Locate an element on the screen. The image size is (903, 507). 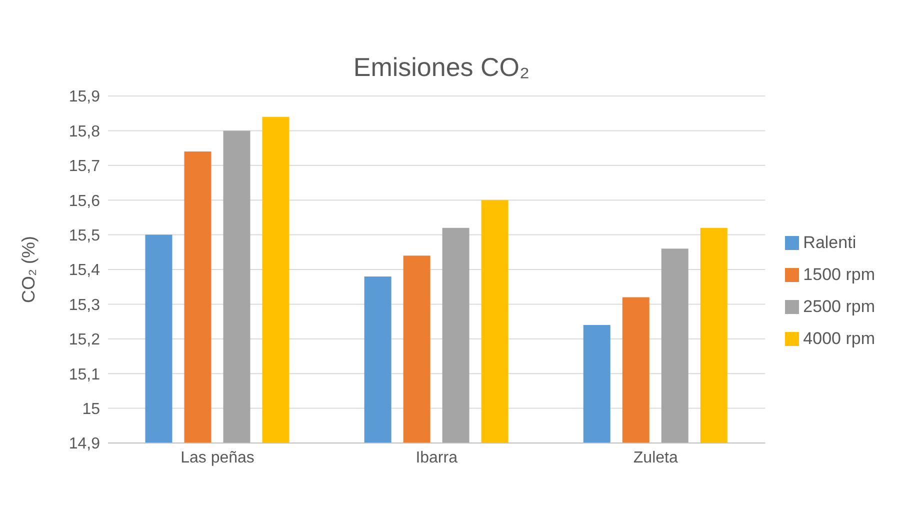
y-axis-title: CO₂ (%) is located at coordinates (28, 269).